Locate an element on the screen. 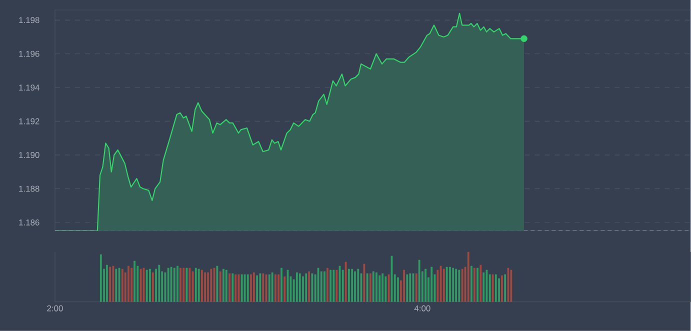  y-tick-label: 1.188 is located at coordinates (29, 189).